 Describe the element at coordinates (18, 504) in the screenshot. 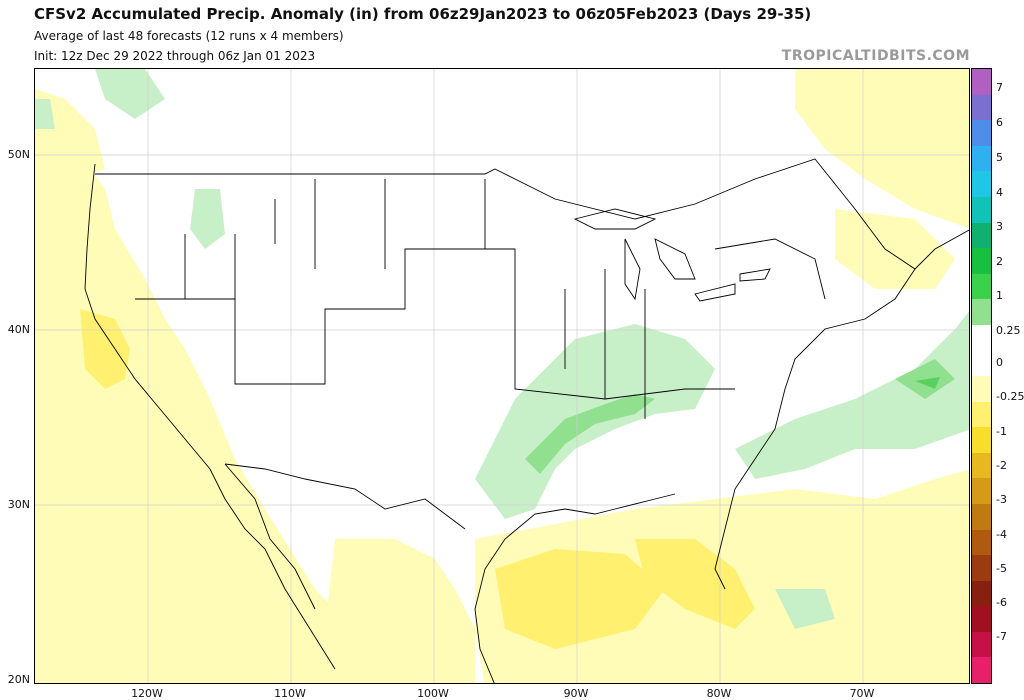

I see `lat-label-30n: 30N` at that location.